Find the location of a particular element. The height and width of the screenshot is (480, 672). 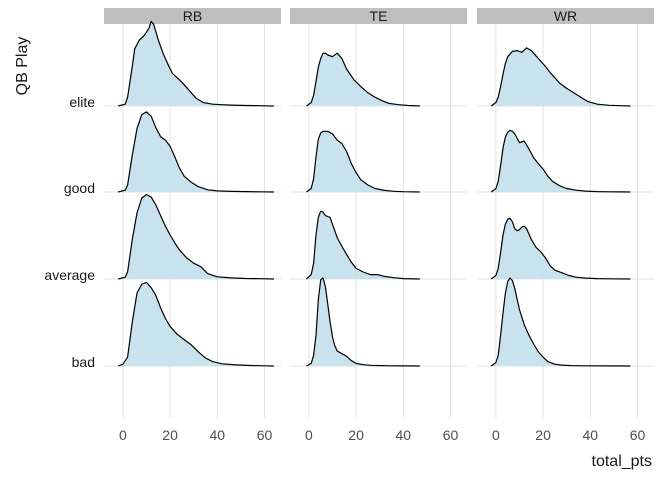

ridge-fill-te-elite is located at coordinates (363, 79).